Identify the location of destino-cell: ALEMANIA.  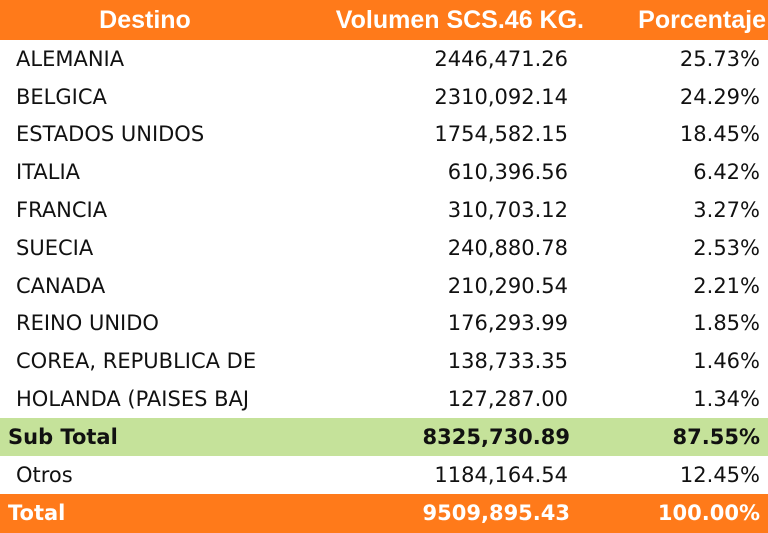
(70, 58).